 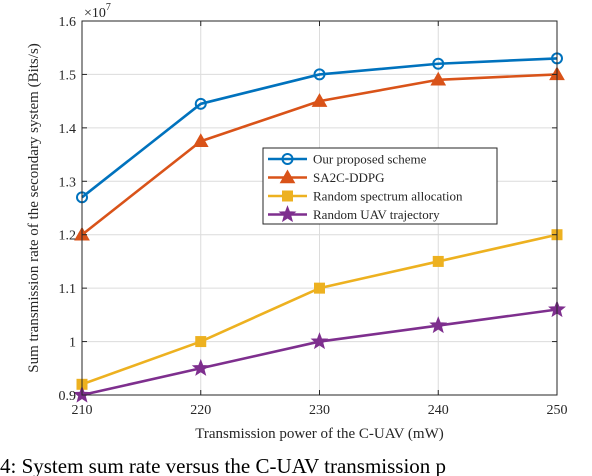 I want to click on legend-entry: SA2C-DDPG, so click(x=326, y=177).